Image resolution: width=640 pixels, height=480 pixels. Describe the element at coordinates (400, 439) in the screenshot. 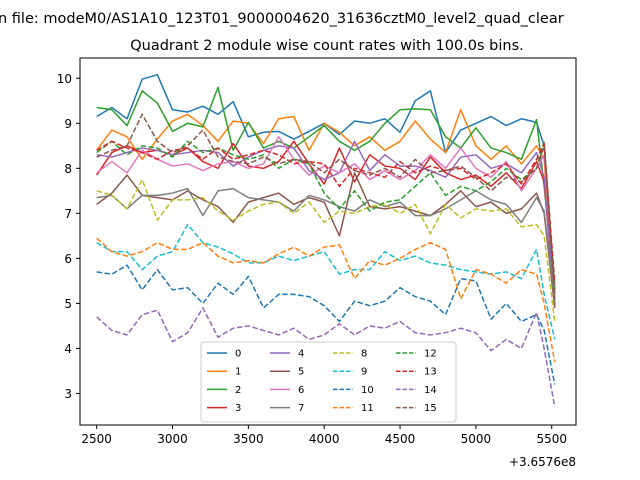

I see `x-tick-label: 4500` at that location.